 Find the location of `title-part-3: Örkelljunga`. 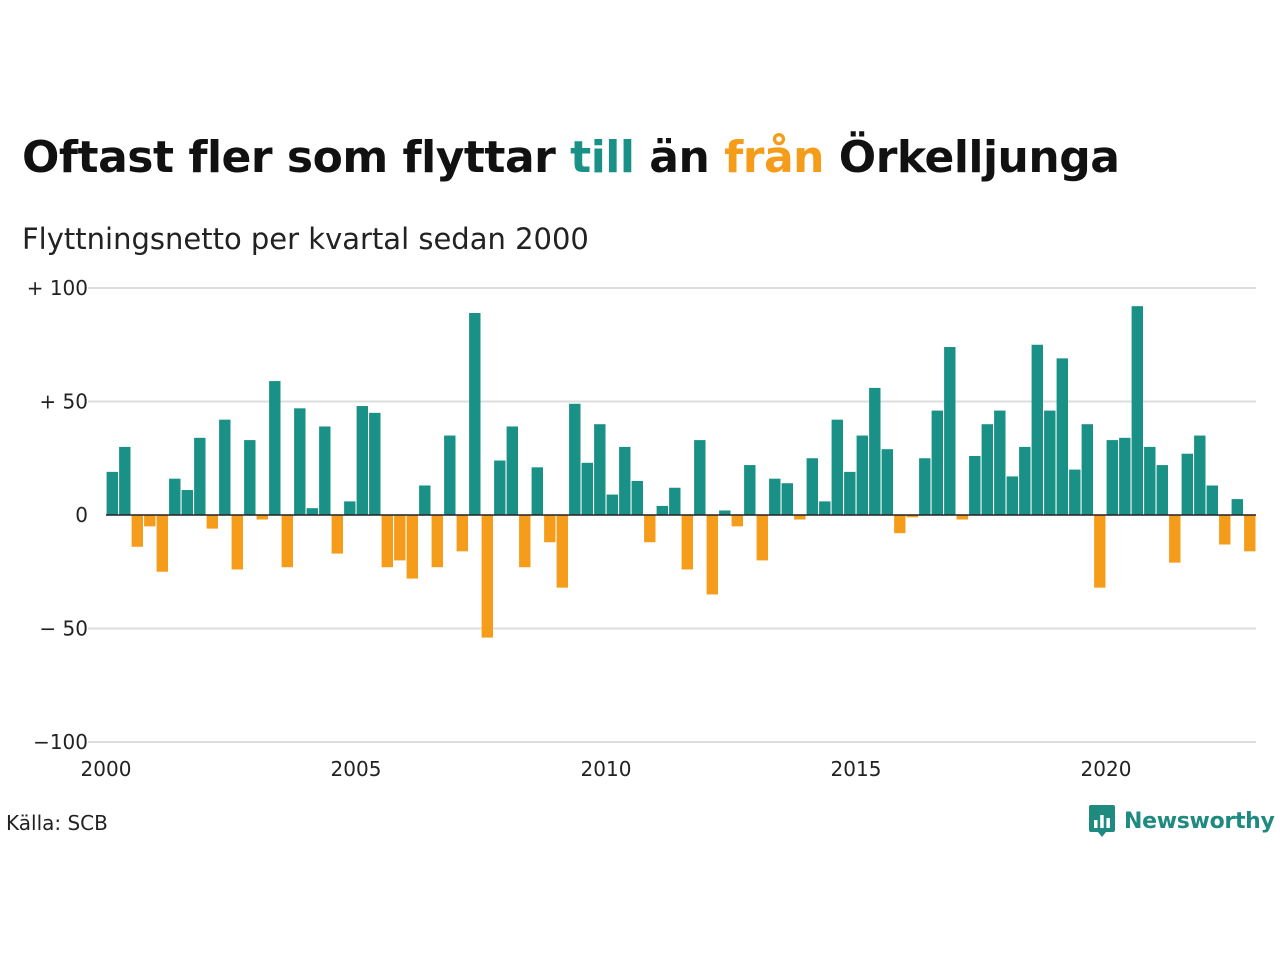

title-part-3: Örkelljunga is located at coordinates (971, 157).